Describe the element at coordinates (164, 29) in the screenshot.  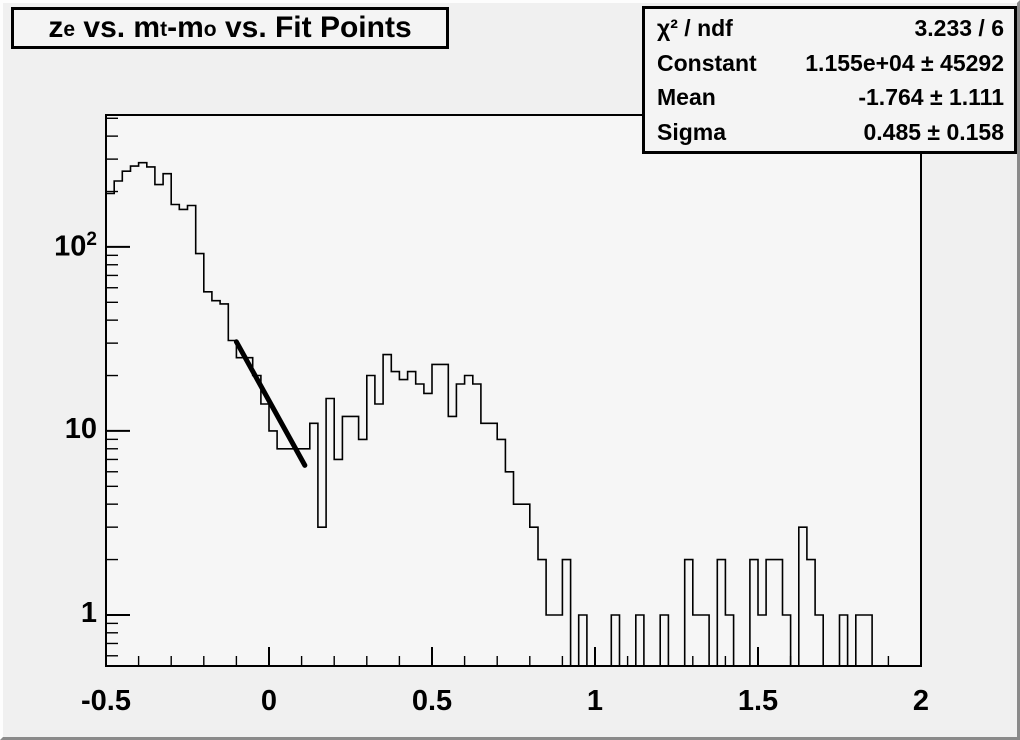
I see `title-subscript: t` at that location.